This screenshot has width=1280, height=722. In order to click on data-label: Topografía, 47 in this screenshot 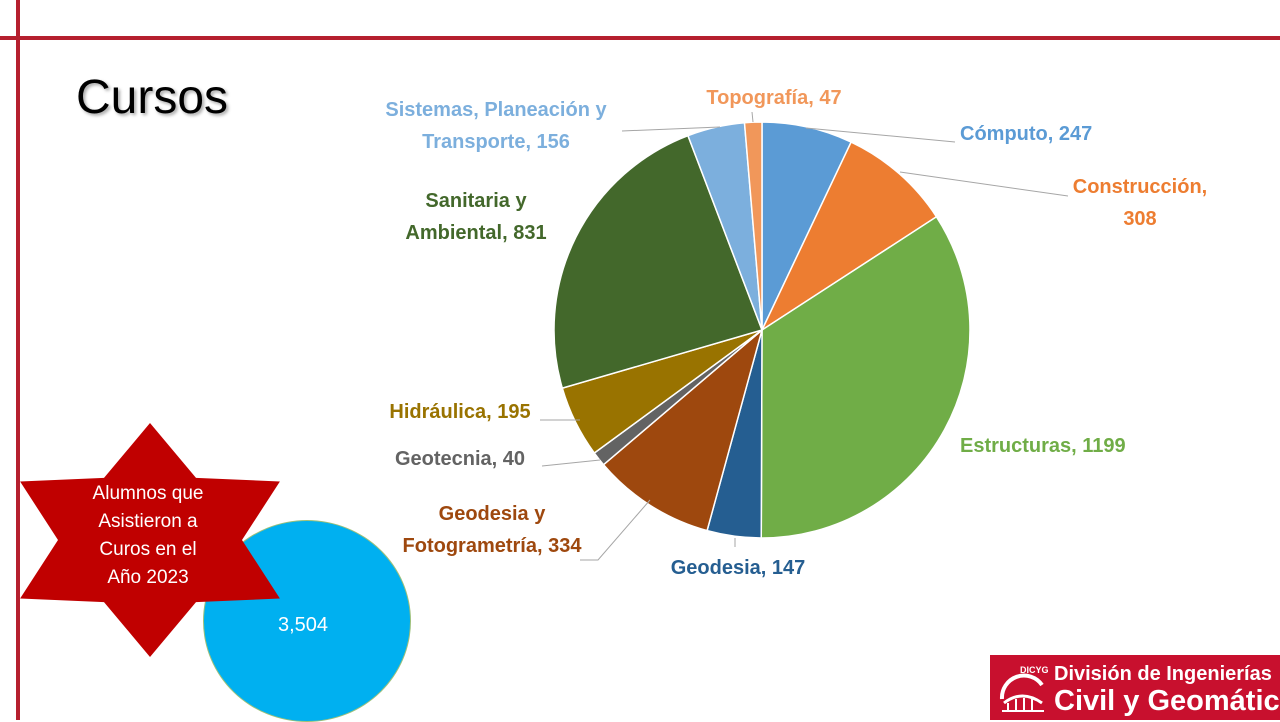, I will do `click(773, 98)`.